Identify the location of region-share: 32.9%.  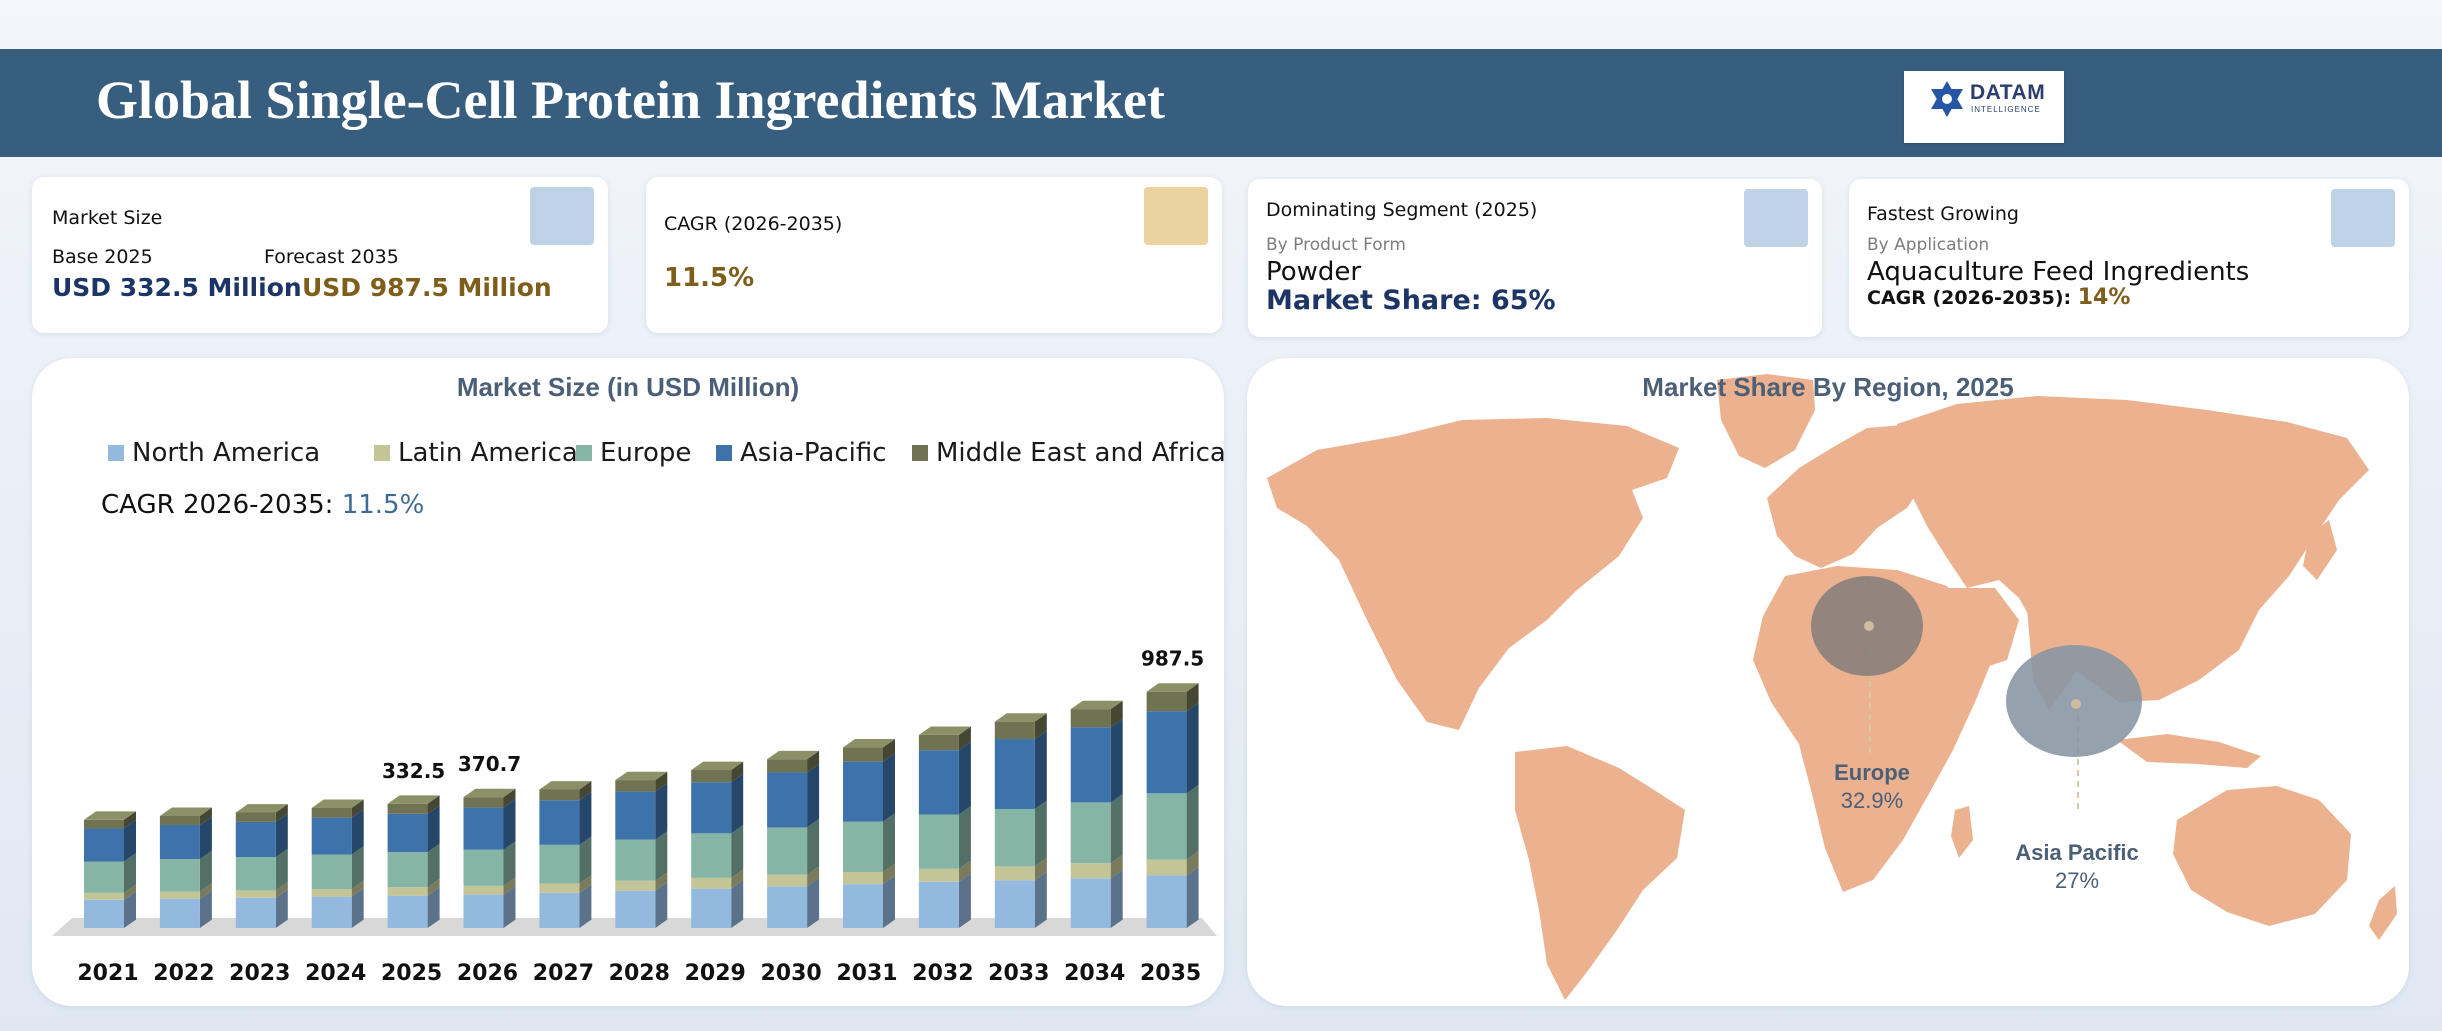
(1872, 800).